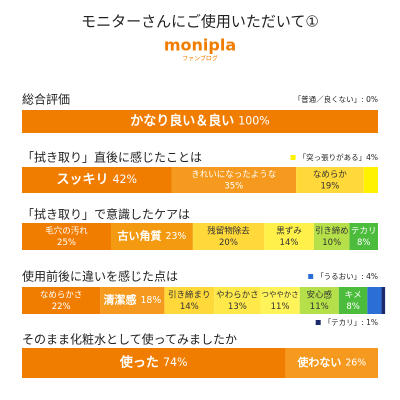 The image size is (400, 400). What do you see at coordinates (228, 243) in the screenshot?
I see `segment-value: 20%` at bounding box center [228, 243].